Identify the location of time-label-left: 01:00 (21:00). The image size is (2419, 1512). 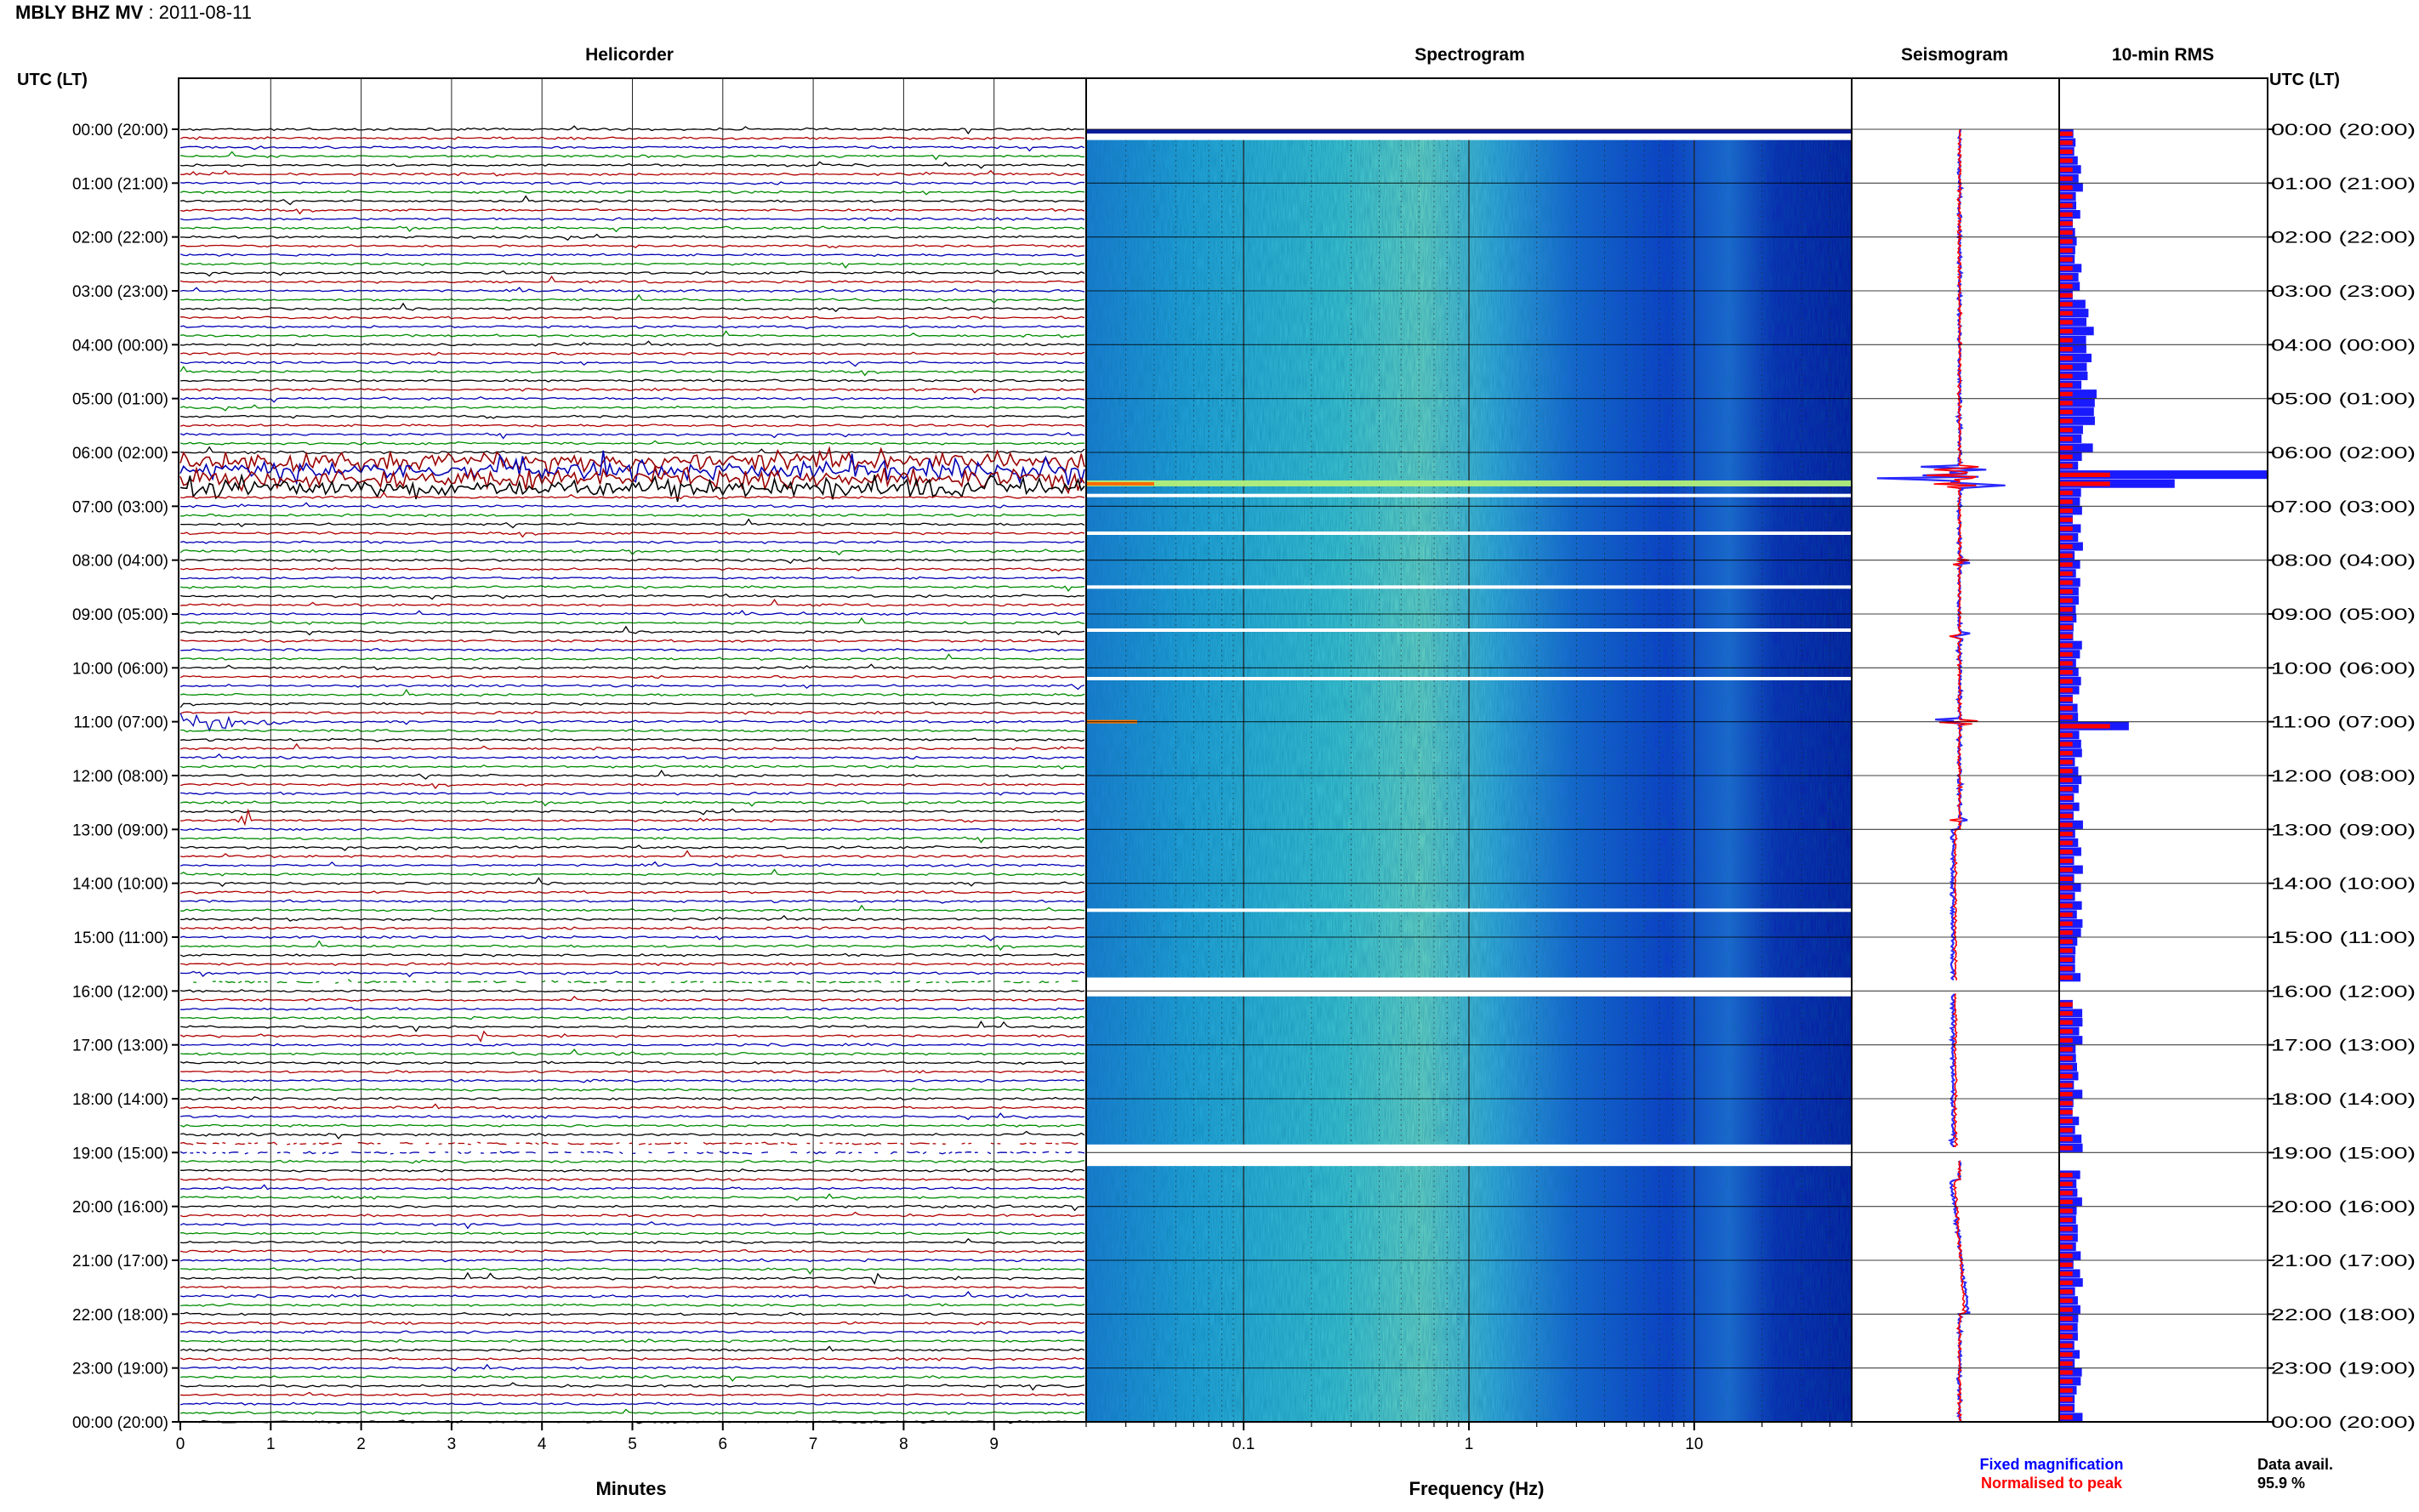
(120, 184).